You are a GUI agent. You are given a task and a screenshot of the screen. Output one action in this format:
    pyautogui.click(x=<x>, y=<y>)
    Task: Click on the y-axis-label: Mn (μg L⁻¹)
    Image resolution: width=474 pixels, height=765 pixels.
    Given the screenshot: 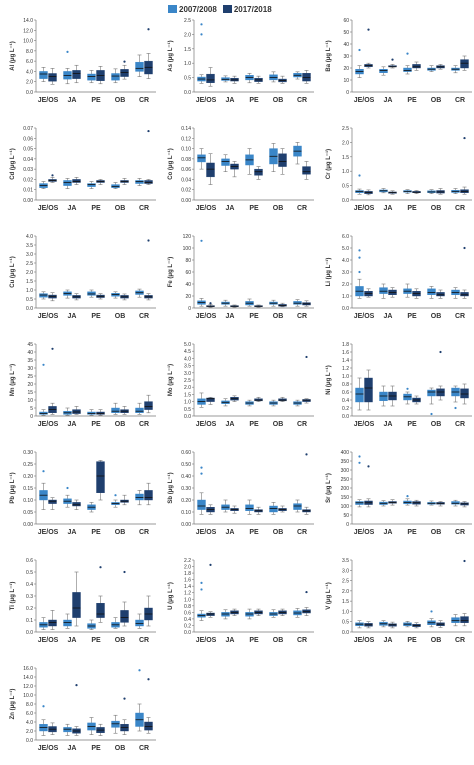 What is the action you would take?
    pyautogui.click(x=12, y=380)
    